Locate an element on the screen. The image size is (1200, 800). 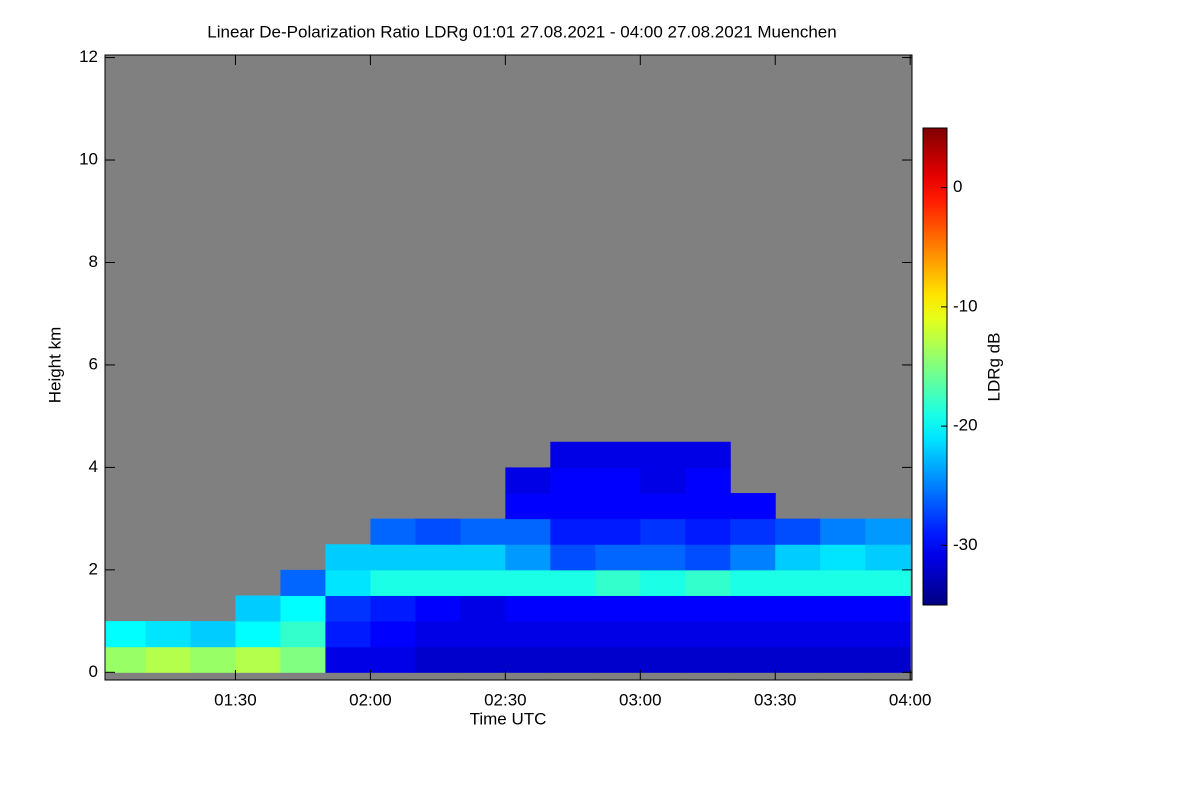
y-tick-label: 12 is located at coordinates (88, 56).